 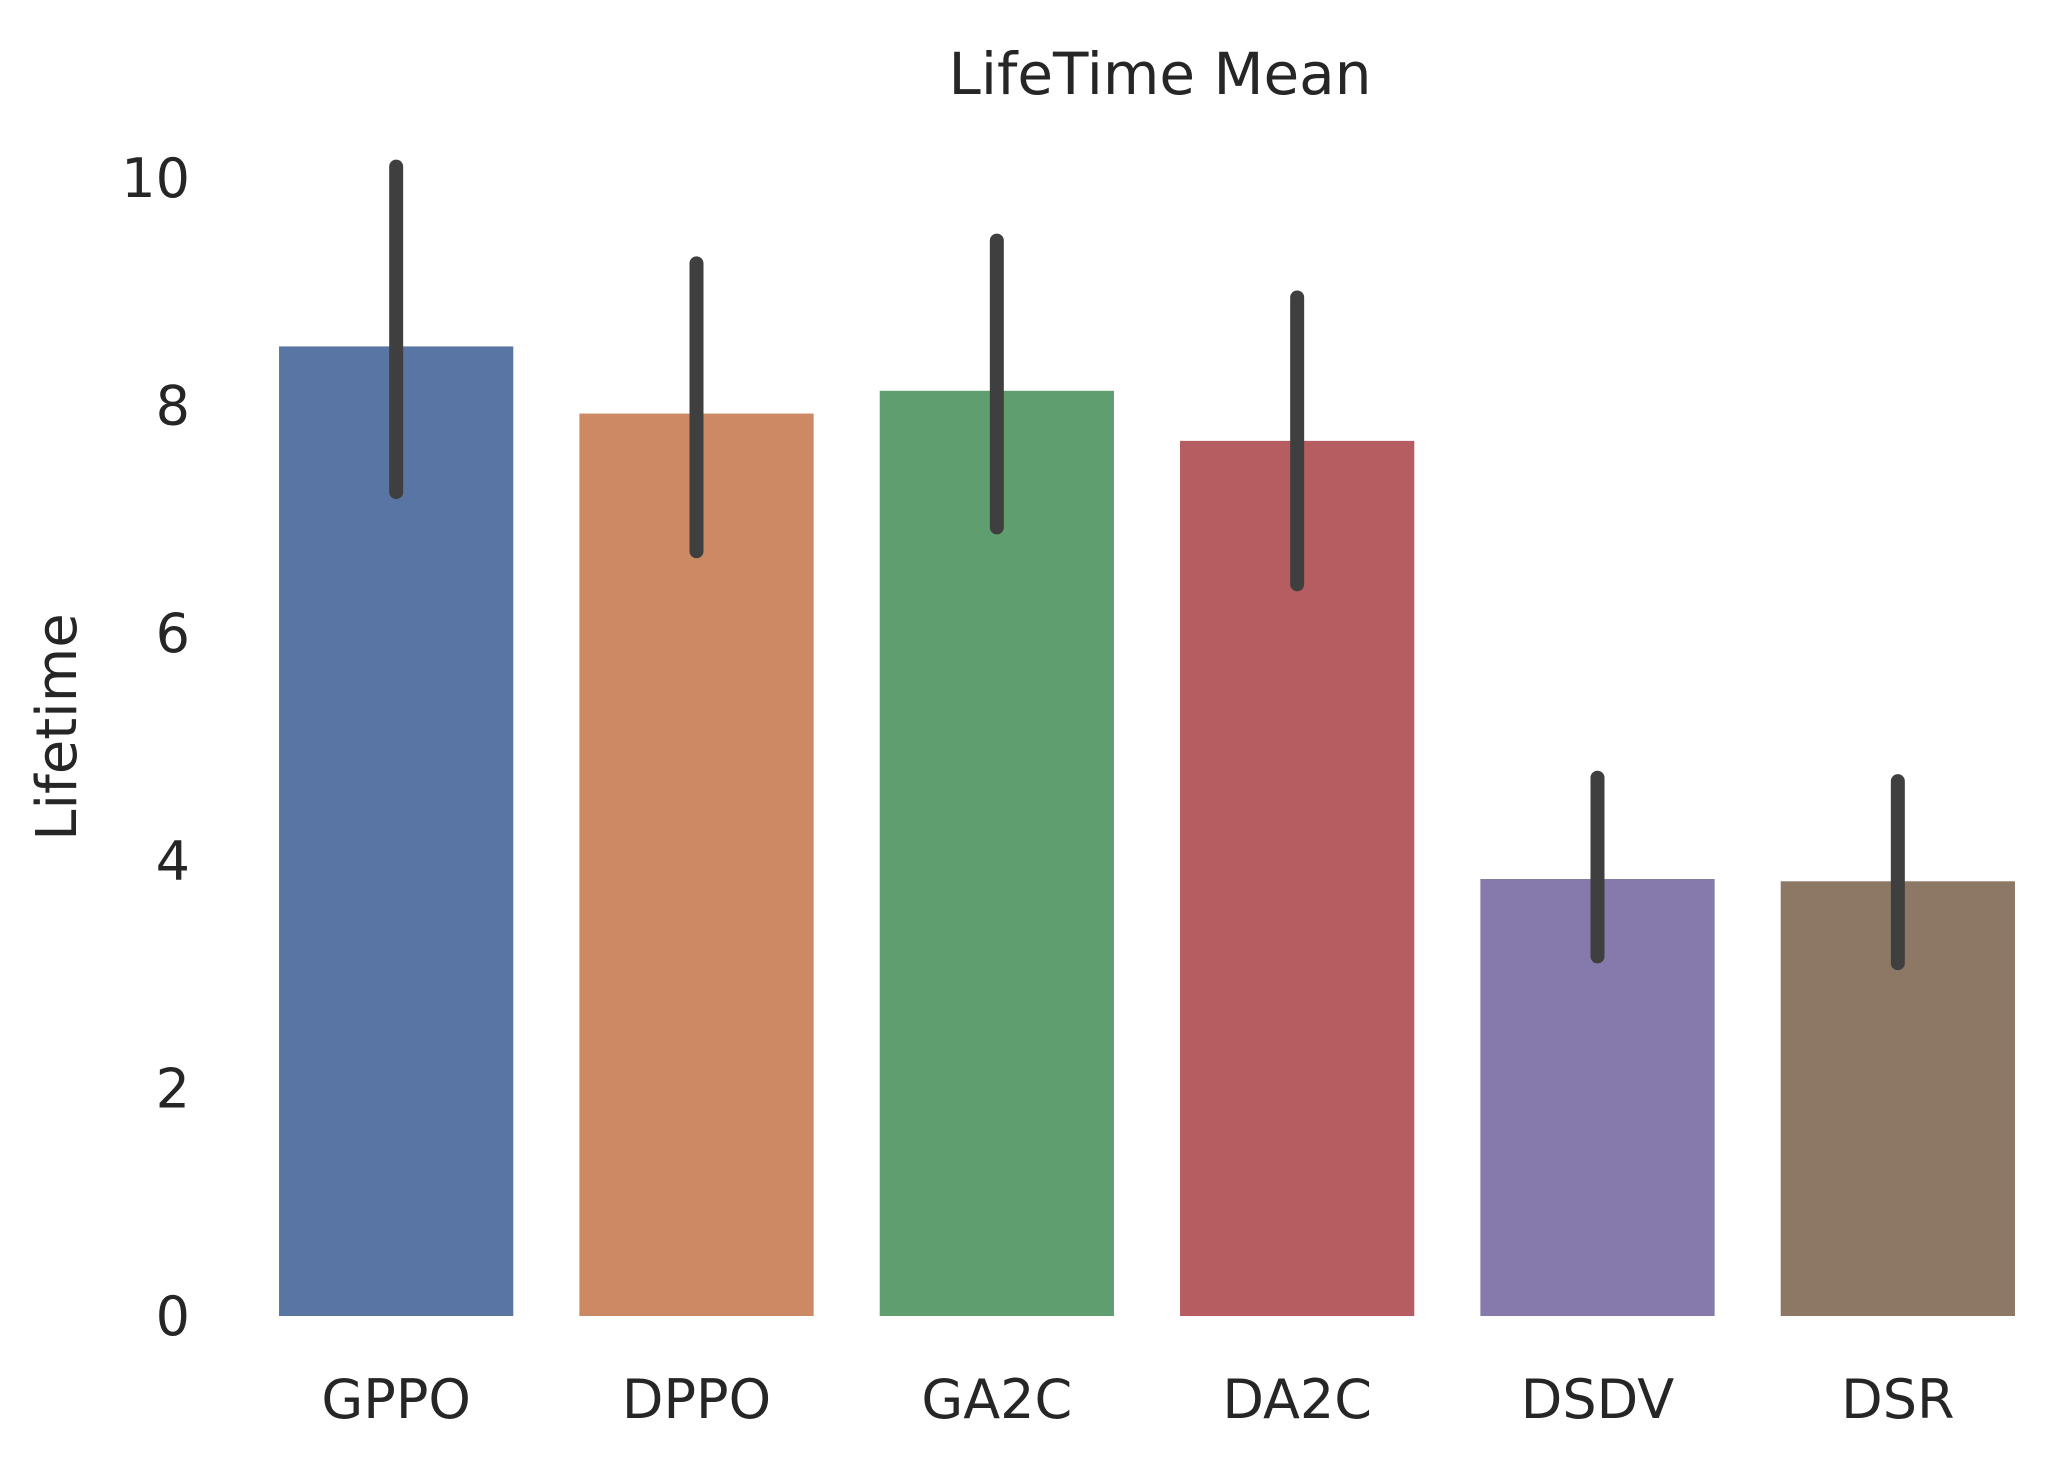 I want to click on x-tick-label-da2c: DA2C, so click(x=1297, y=1399).